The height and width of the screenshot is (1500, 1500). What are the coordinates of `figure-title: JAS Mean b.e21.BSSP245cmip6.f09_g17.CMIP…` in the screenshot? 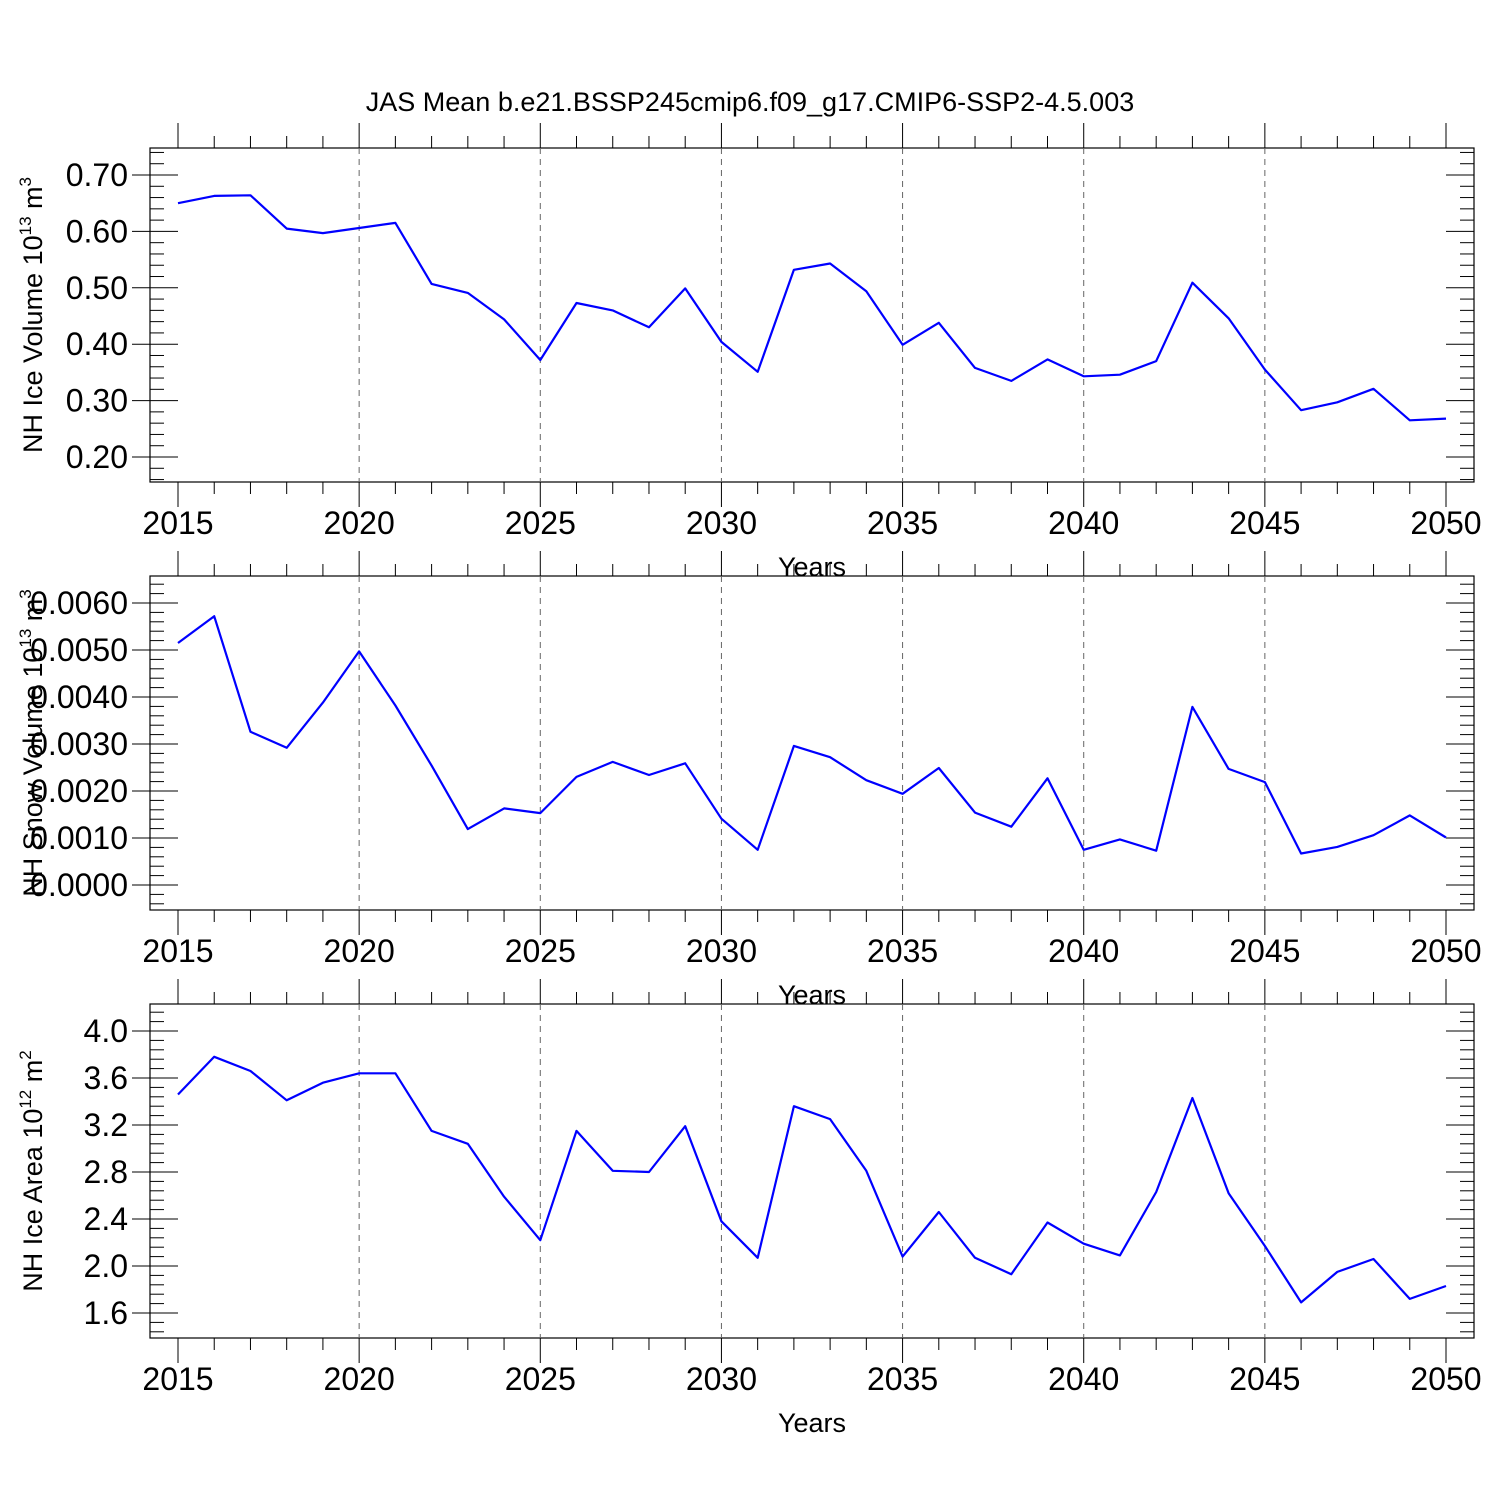 It's located at (750, 102).